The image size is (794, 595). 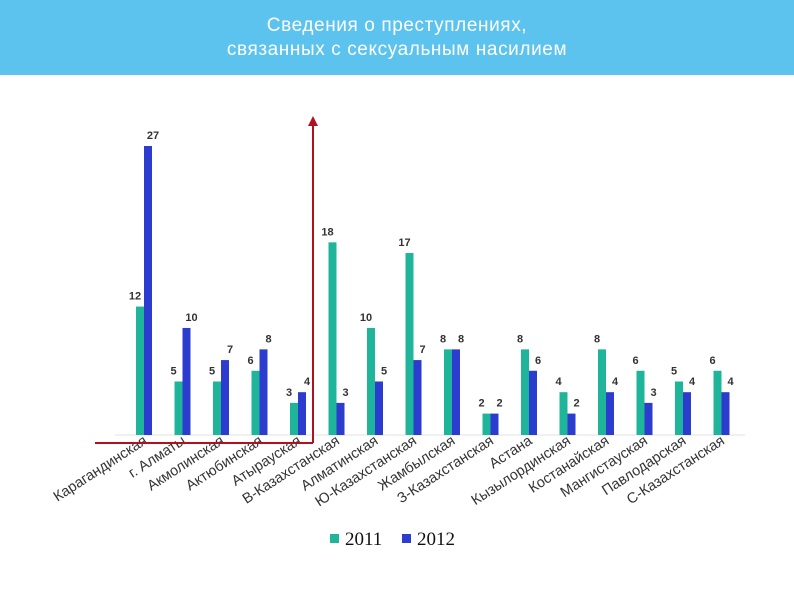 I want to click on value-label-2011-10: 2, so click(x=481, y=404).